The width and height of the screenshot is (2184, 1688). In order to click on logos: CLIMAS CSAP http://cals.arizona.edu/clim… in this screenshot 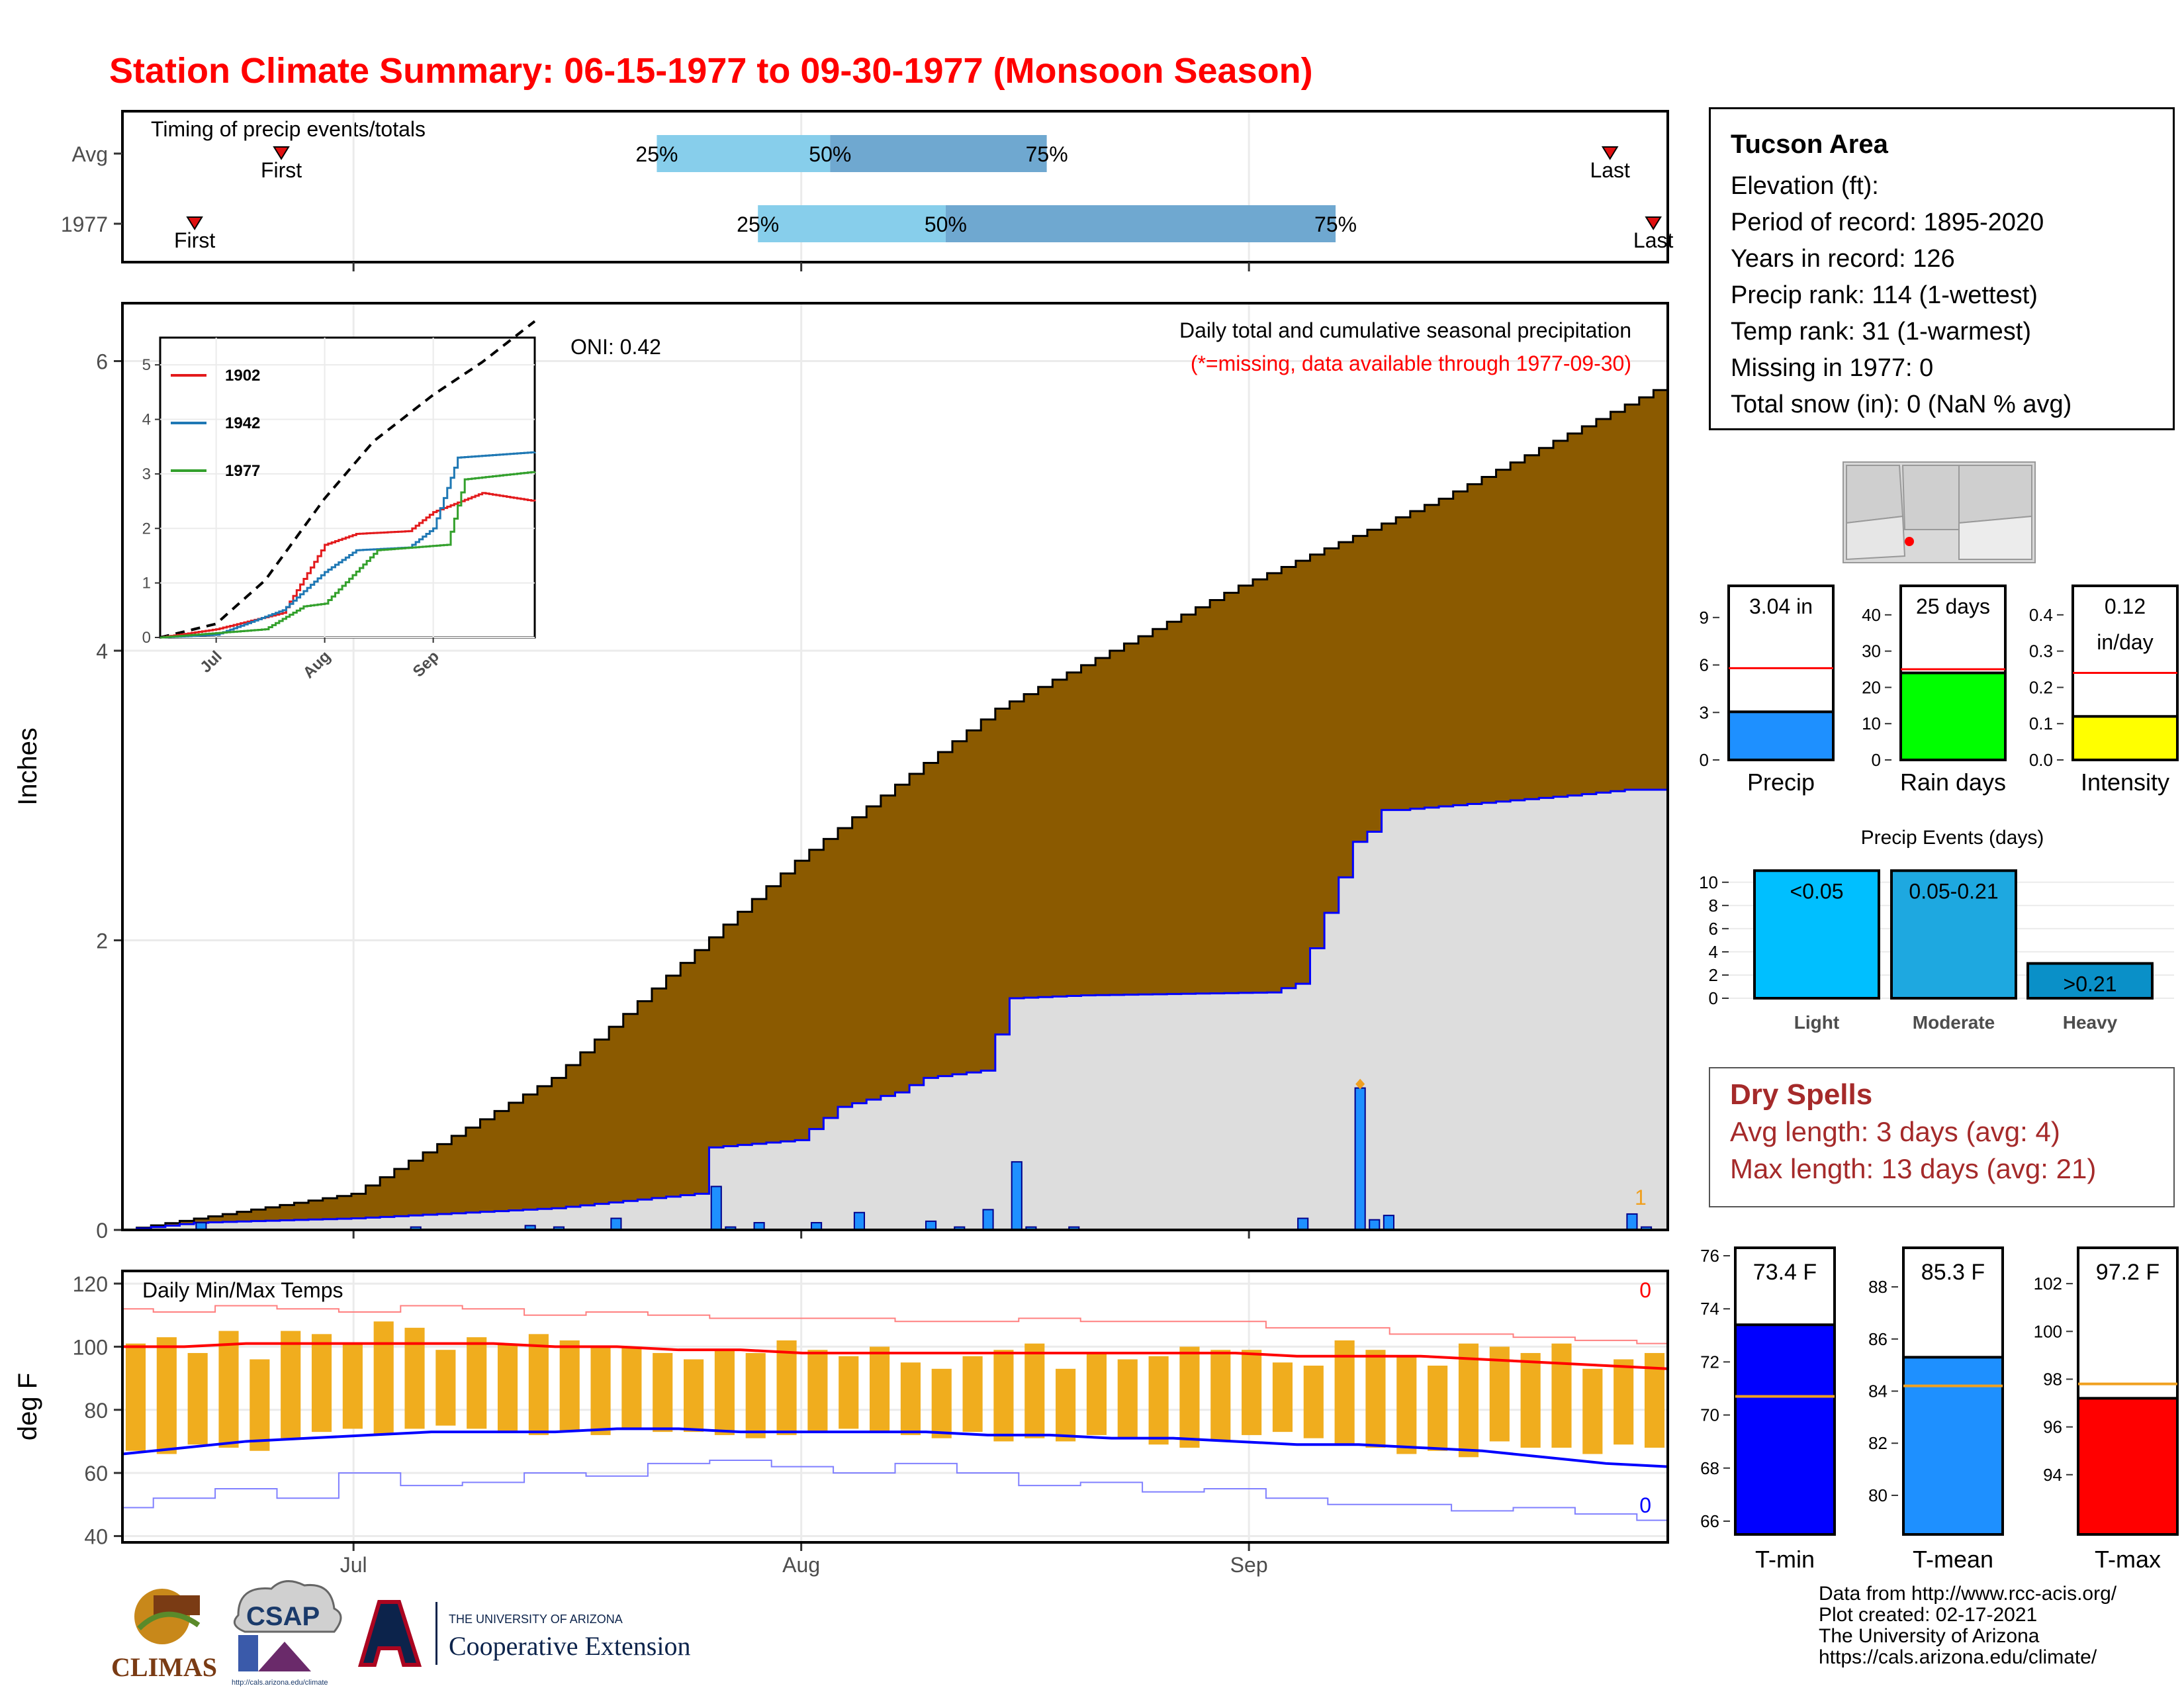, I will do `click(400, 1633)`.